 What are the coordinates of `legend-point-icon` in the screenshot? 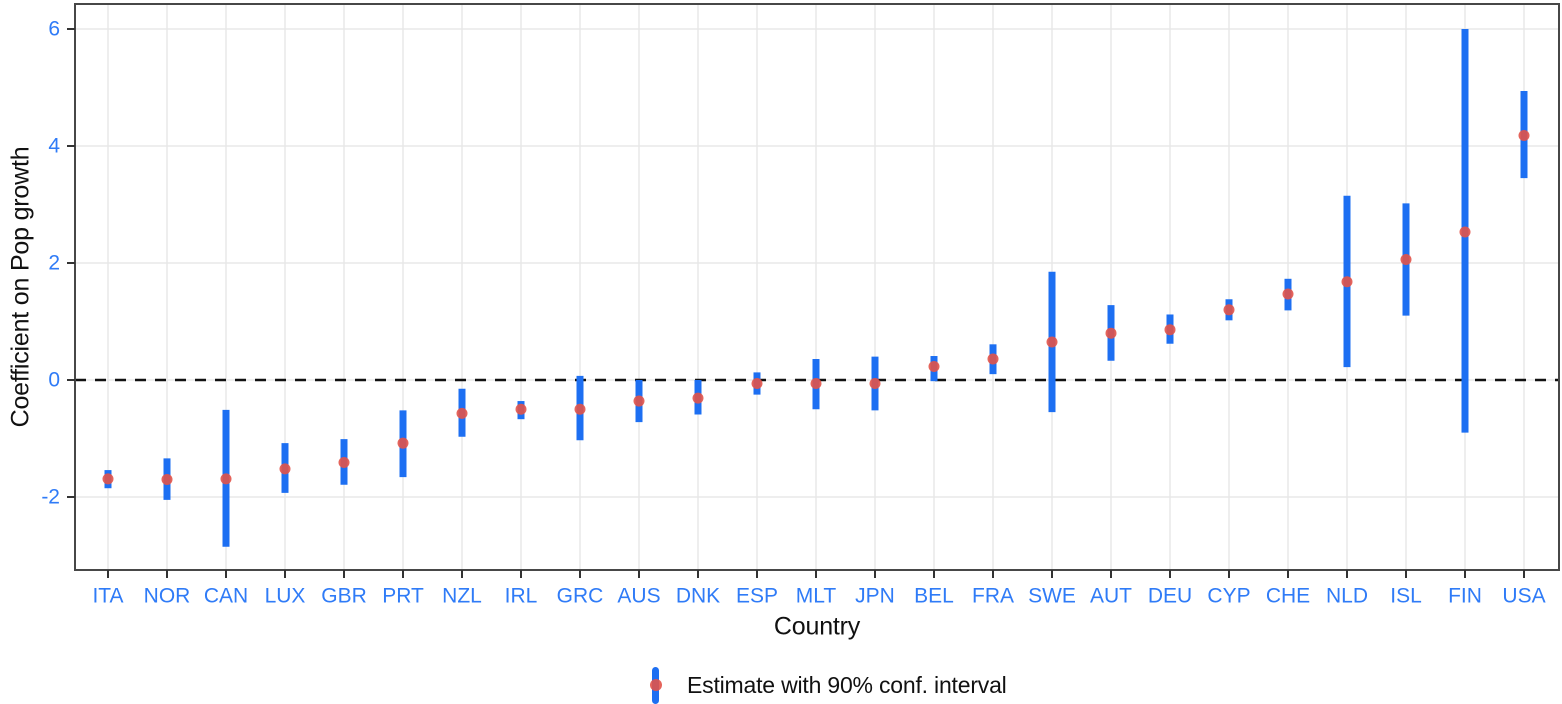 It's located at (655, 685).